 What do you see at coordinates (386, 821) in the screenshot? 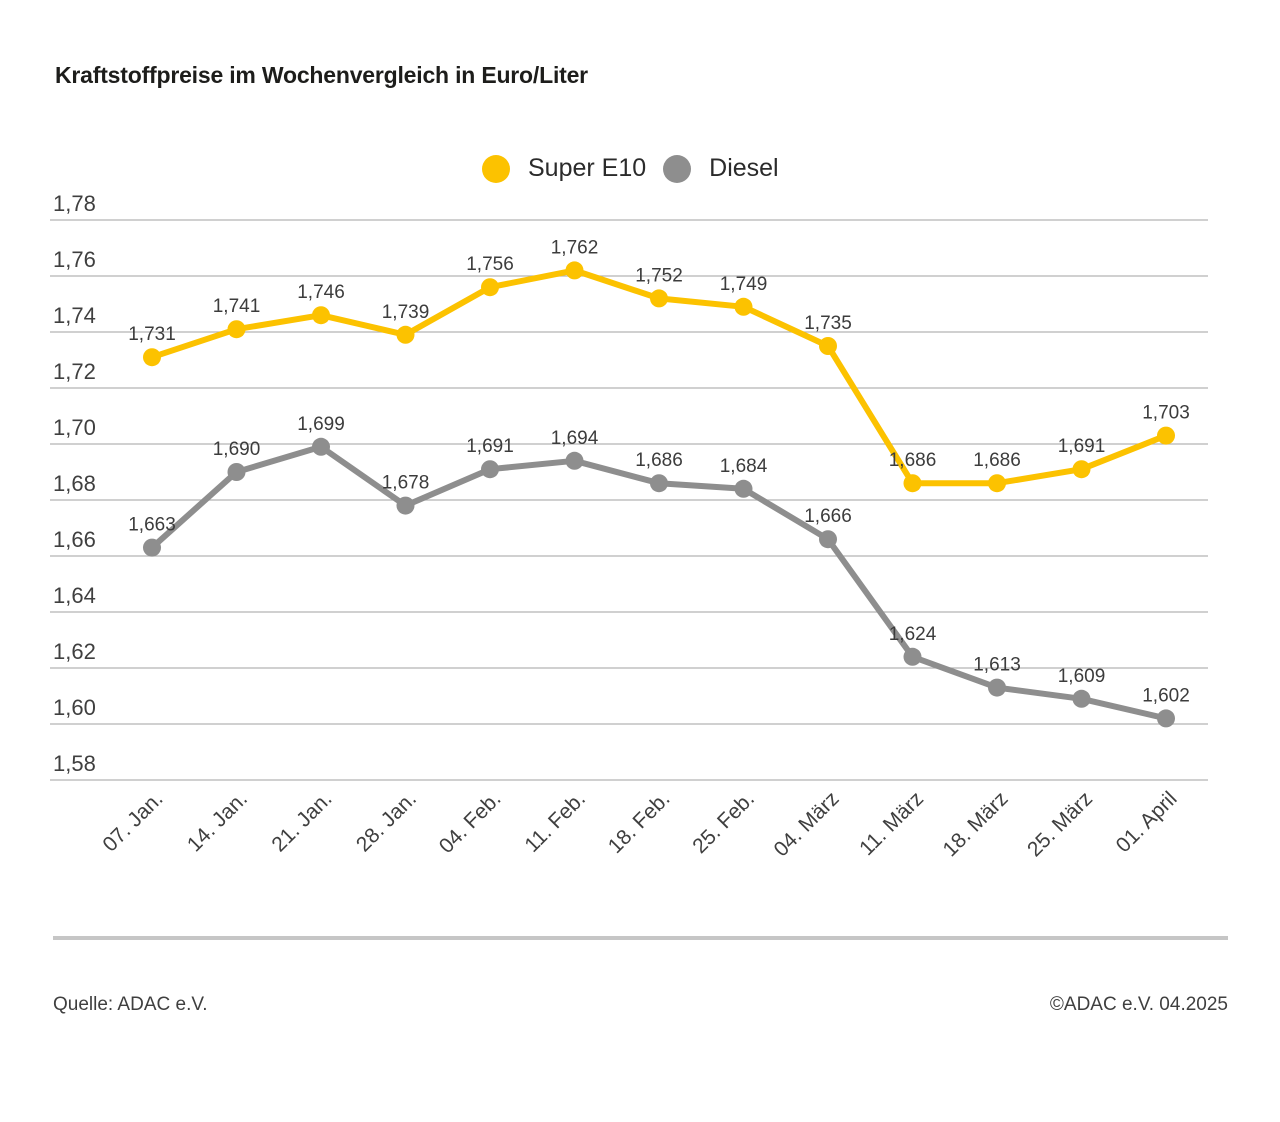
I see `x-axis-label: 28. Jan.` at bounding box center [386, 821].